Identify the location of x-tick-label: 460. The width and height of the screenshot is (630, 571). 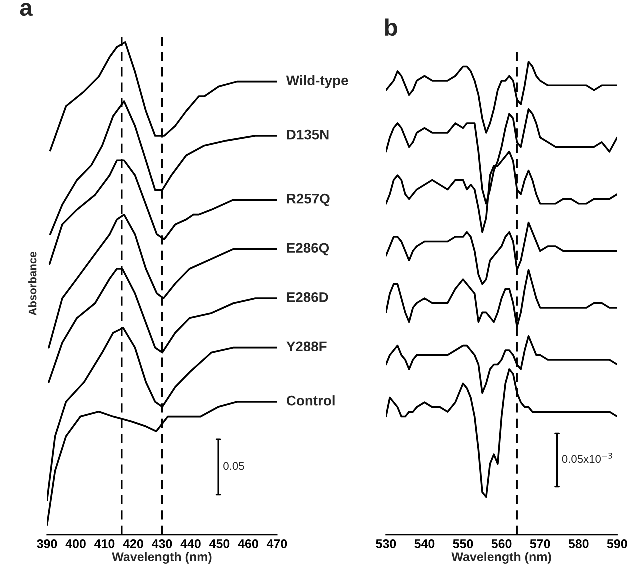
(248, 544).